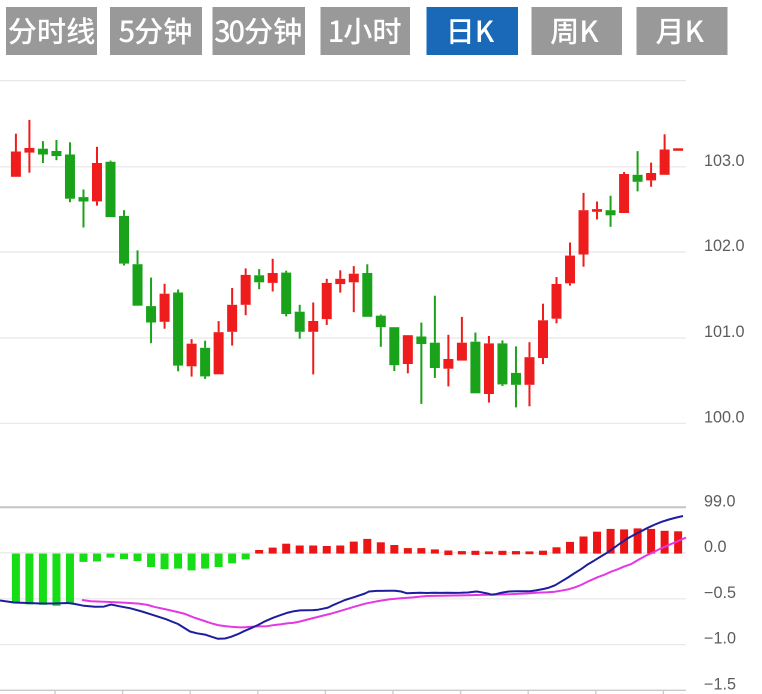  Describe the element at coordinates (715, 547) in the screenshot. I see `svg-text: 0.0` at that location.